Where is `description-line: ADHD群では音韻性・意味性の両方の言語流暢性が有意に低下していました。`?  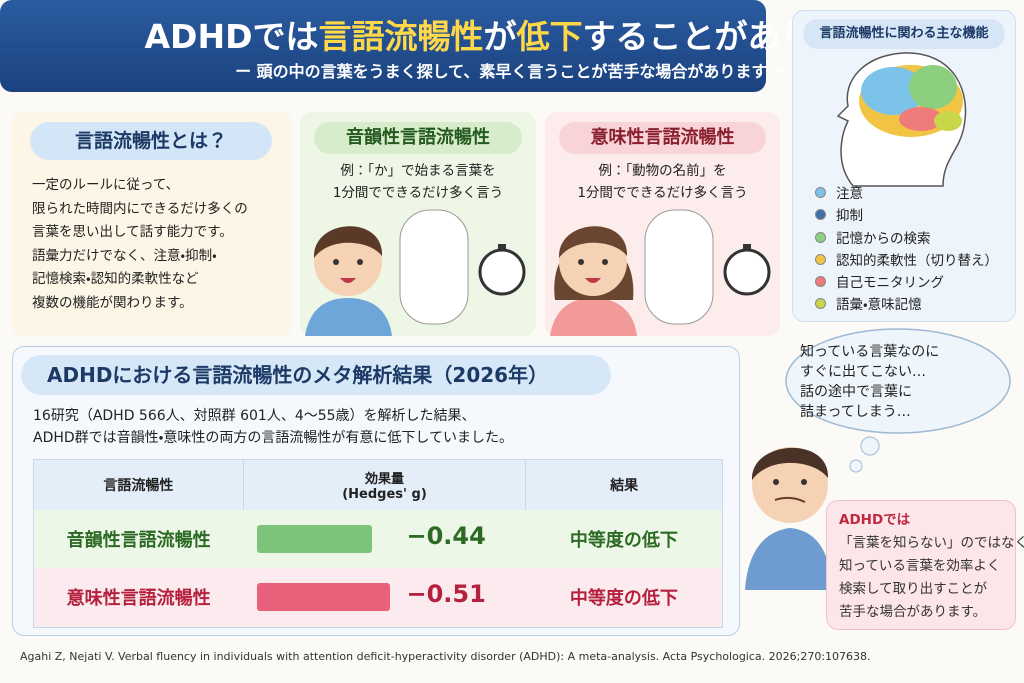 description-line: ADHD群では音韻性・意味性の両方の言語流暢性が有意に低下していました。 is located at coordinates (273, 438).